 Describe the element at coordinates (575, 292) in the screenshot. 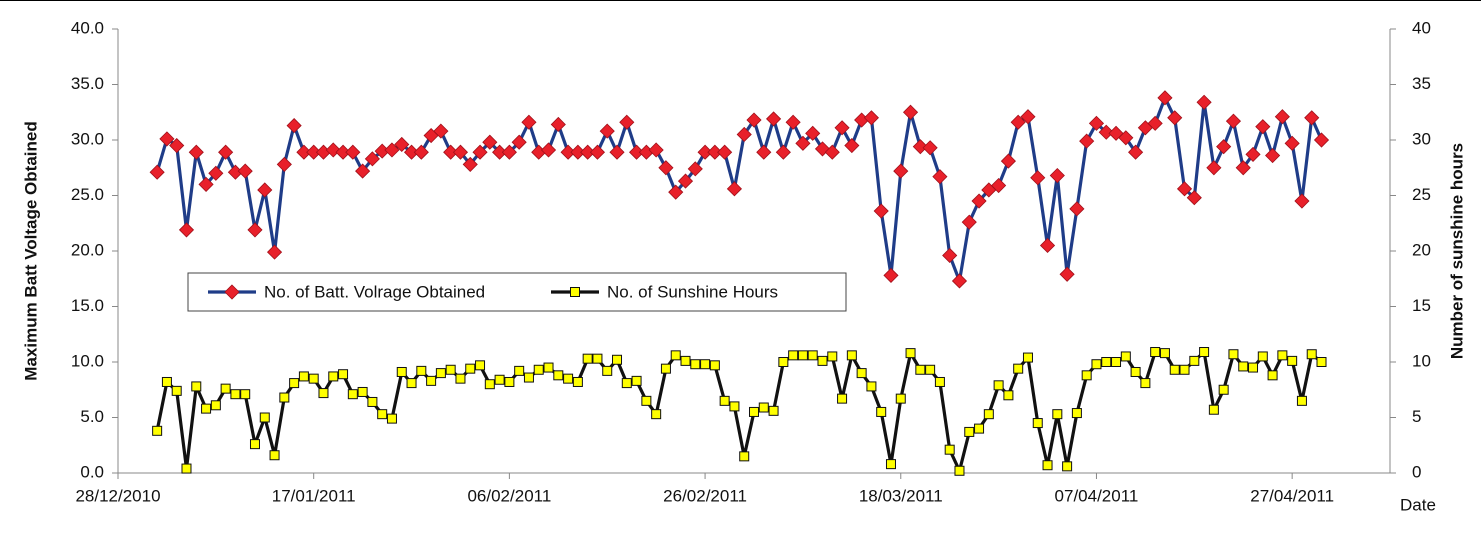

I see `legend-marker` at that location.